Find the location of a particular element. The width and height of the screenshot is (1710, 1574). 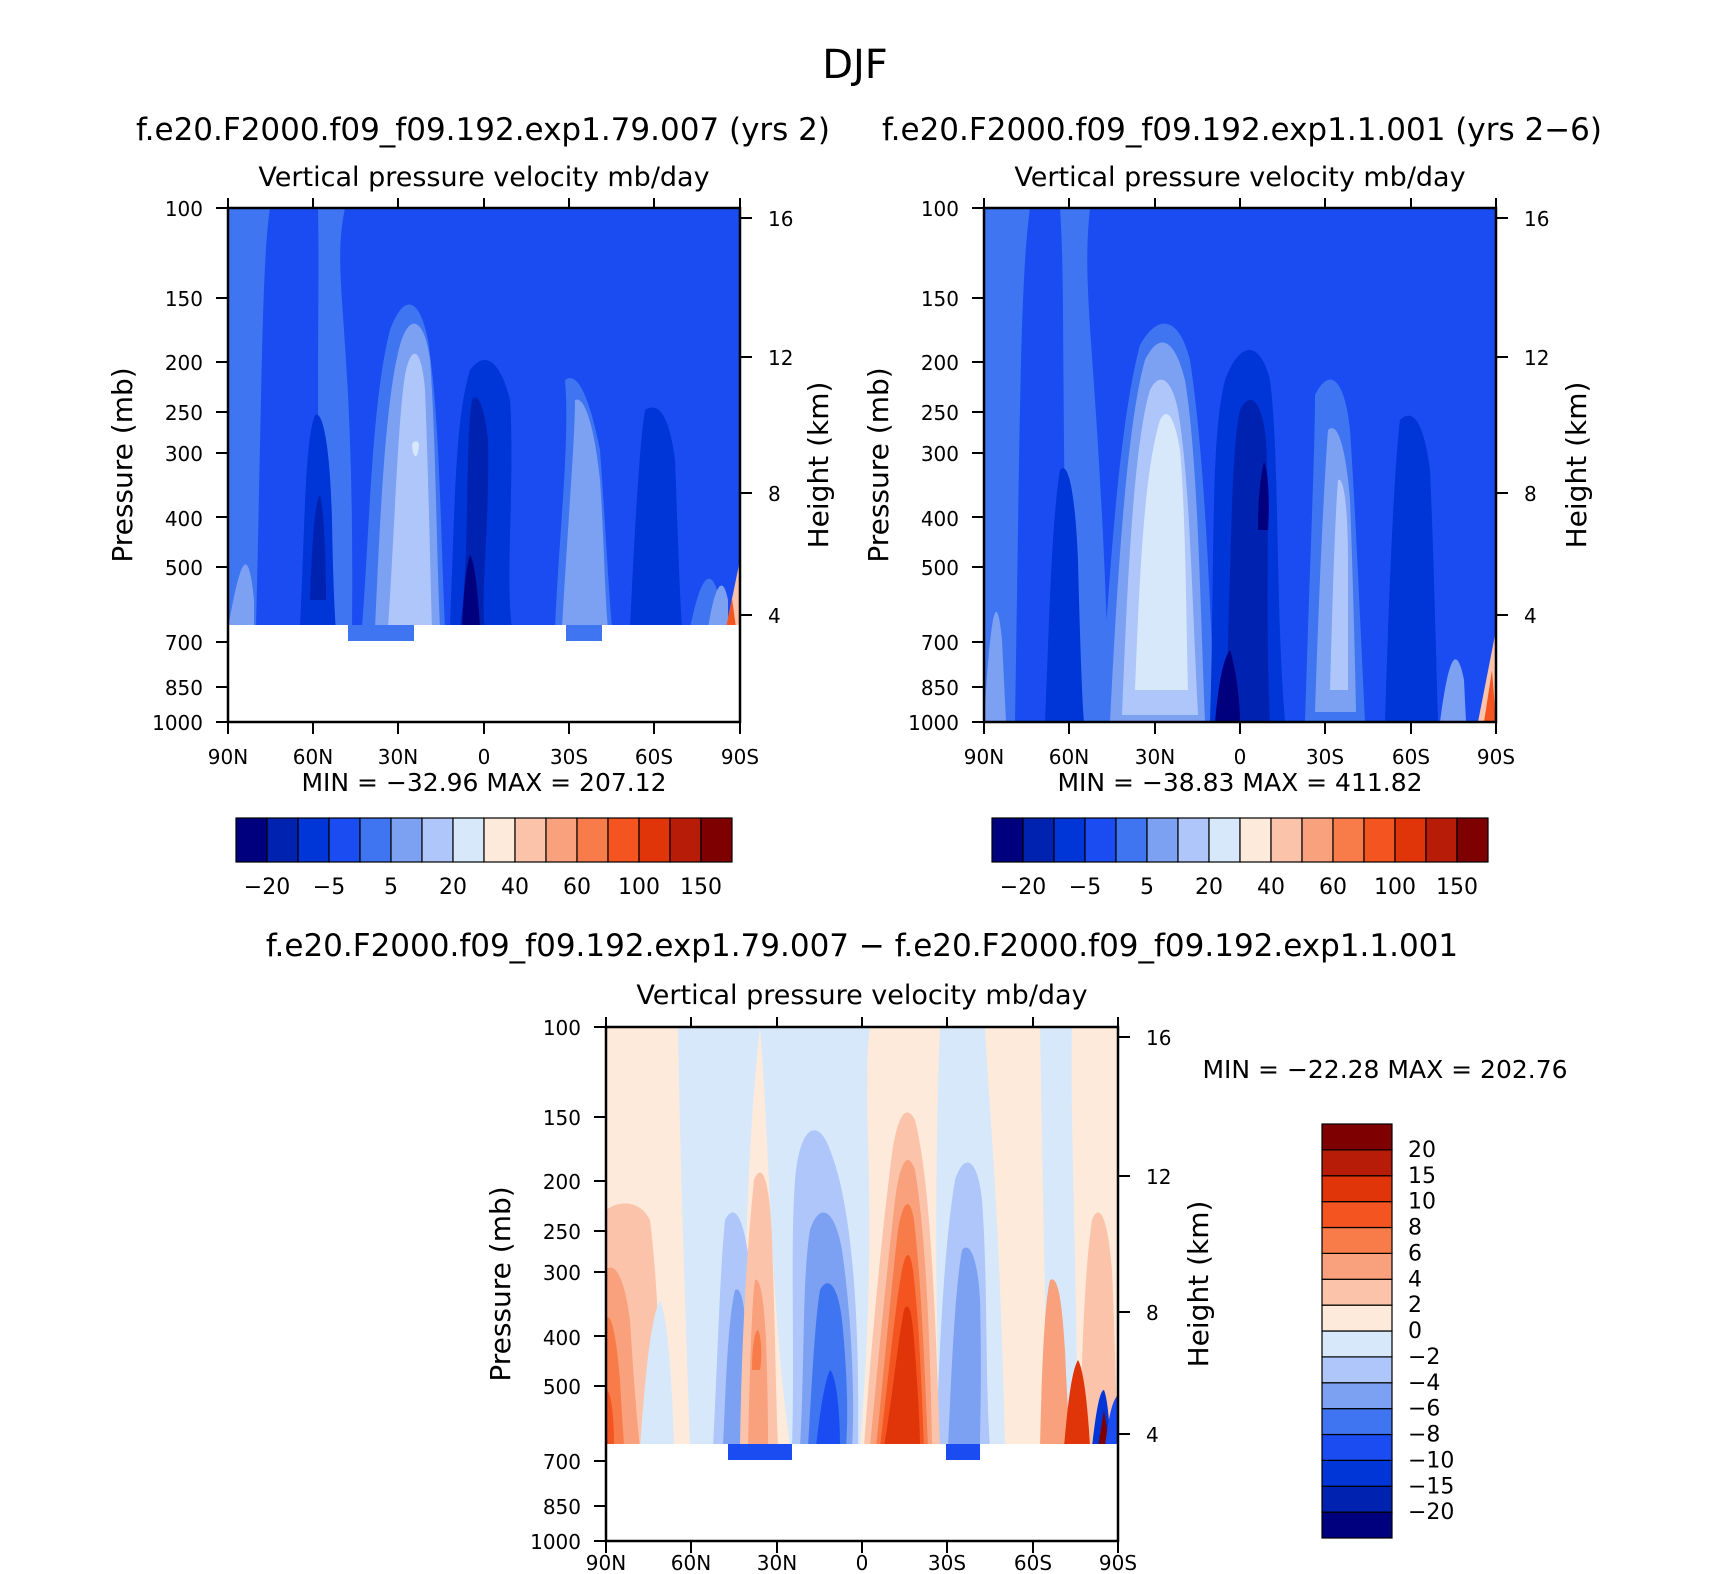

colorbar-label: 150 is located at coordinates (1457, 887).